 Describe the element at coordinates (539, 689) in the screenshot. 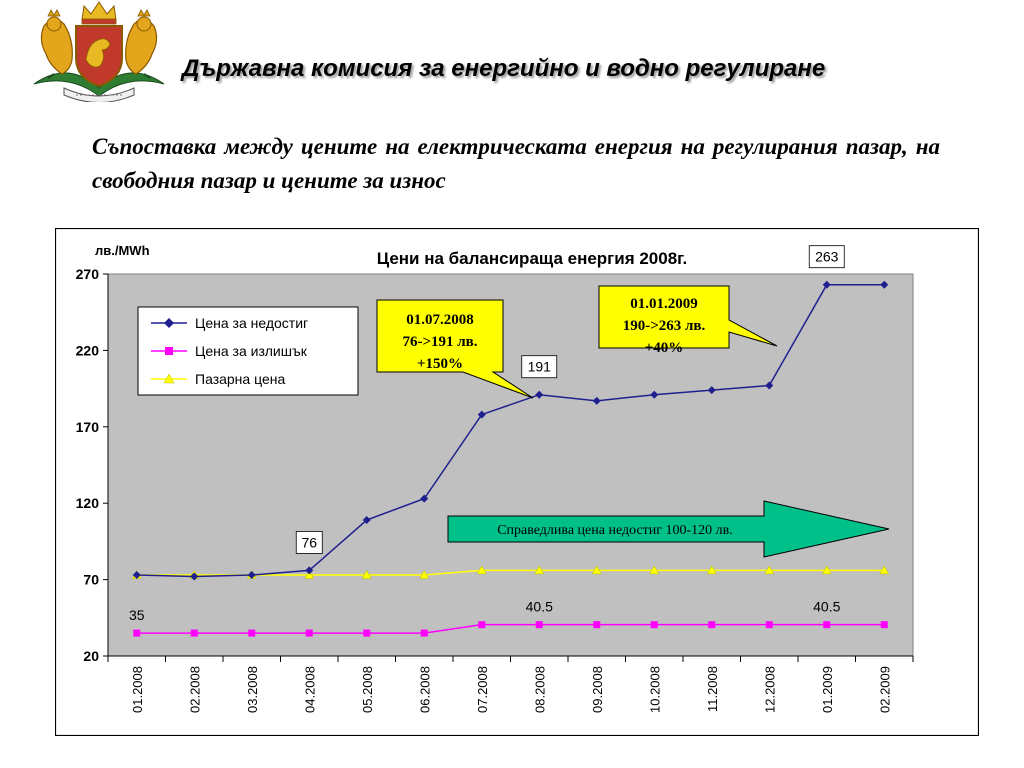

I see `x-tick-label: 08.2008` at that location.